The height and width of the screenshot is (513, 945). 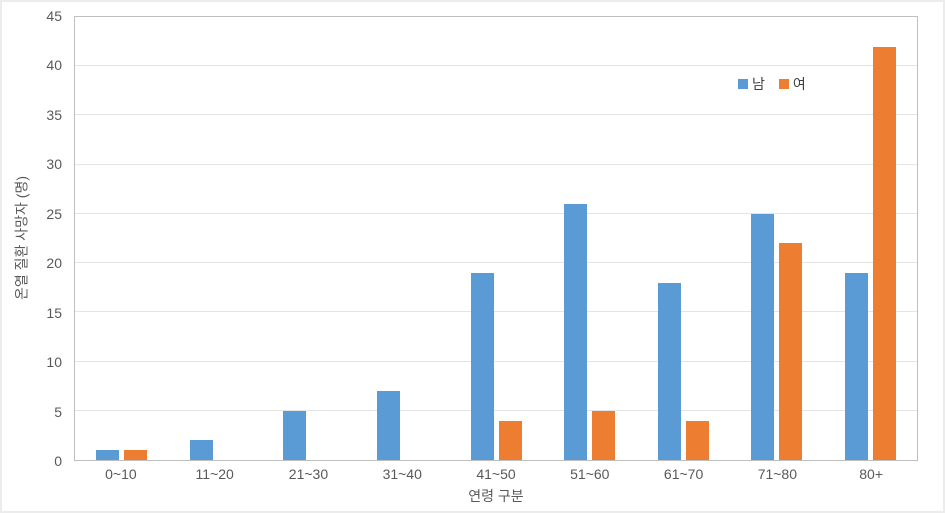 I want to click on x-tick-label: 51~60, so click(x=590, y=474).